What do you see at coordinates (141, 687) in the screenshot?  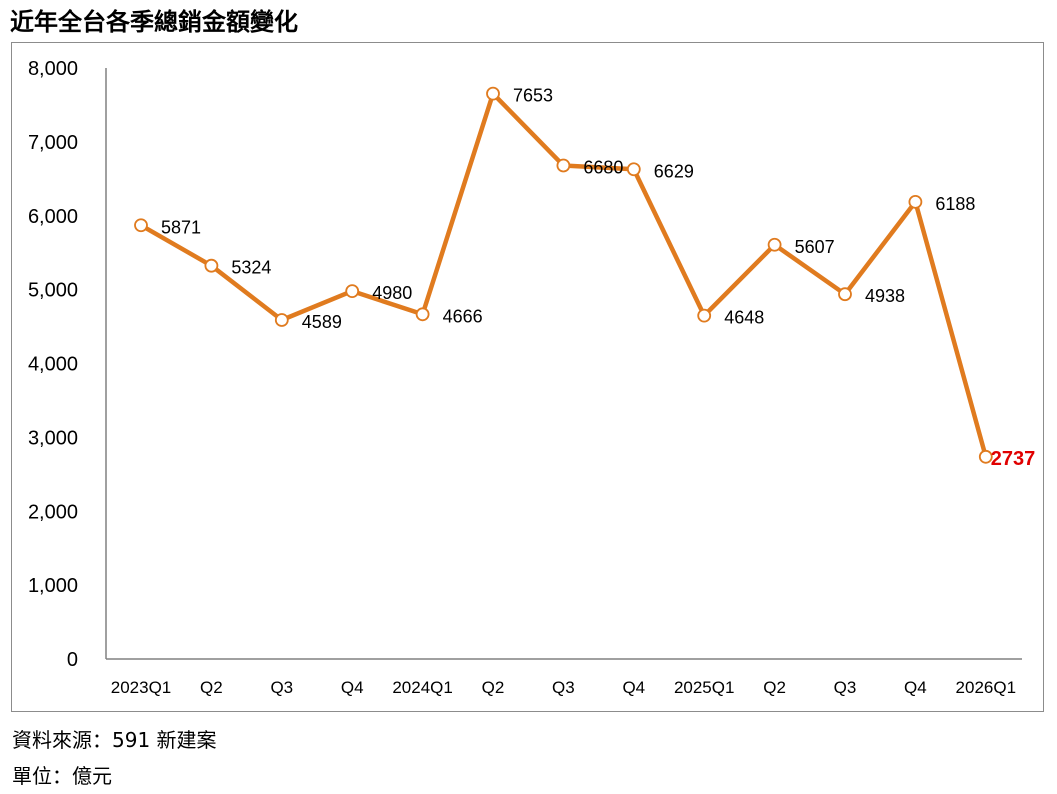 I see `x-tick-label: 2023Q1` at bounding box center [141, 687].